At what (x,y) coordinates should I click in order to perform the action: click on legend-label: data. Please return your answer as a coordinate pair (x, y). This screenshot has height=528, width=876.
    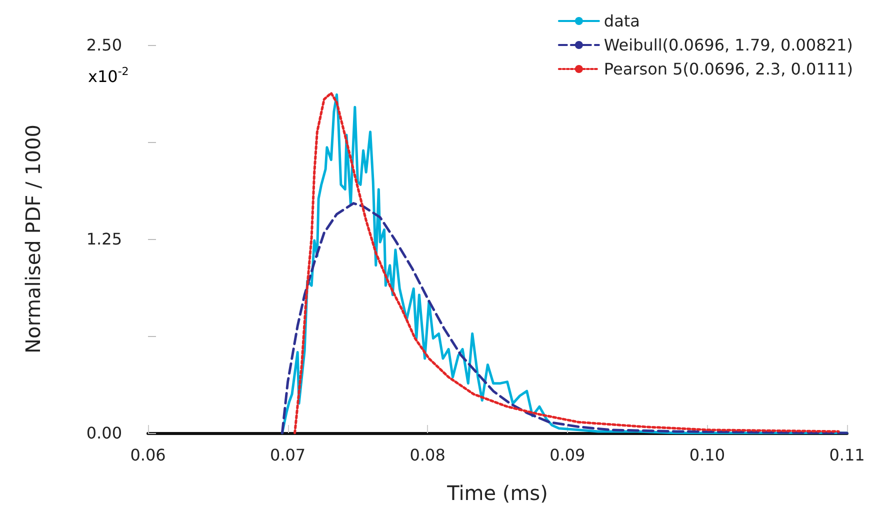
    Looking at the image, I should click on (622, 21).